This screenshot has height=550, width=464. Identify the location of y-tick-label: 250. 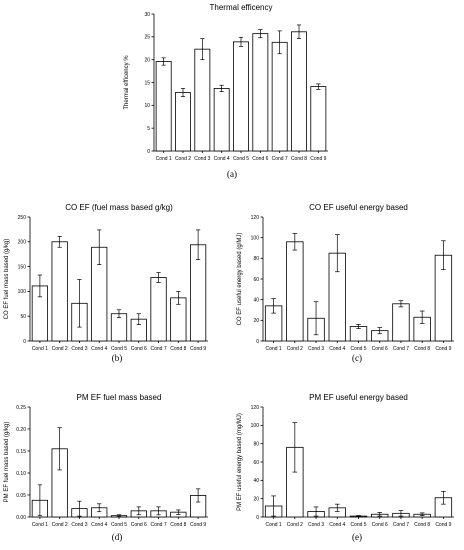
(22, 218).